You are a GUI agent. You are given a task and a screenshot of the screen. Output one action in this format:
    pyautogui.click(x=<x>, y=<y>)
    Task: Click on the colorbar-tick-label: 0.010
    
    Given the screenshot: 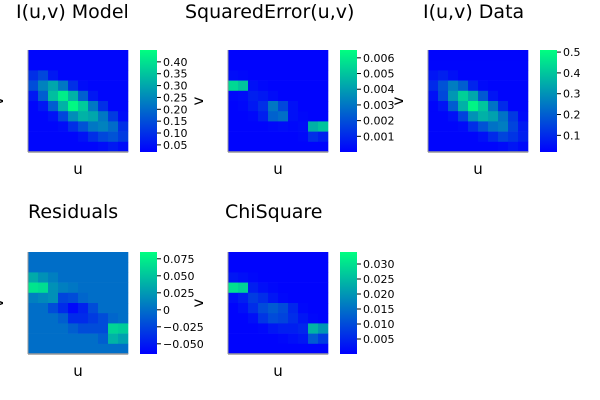 What is the action you would take?
    pyautogui.click(x=379, y=324)
    